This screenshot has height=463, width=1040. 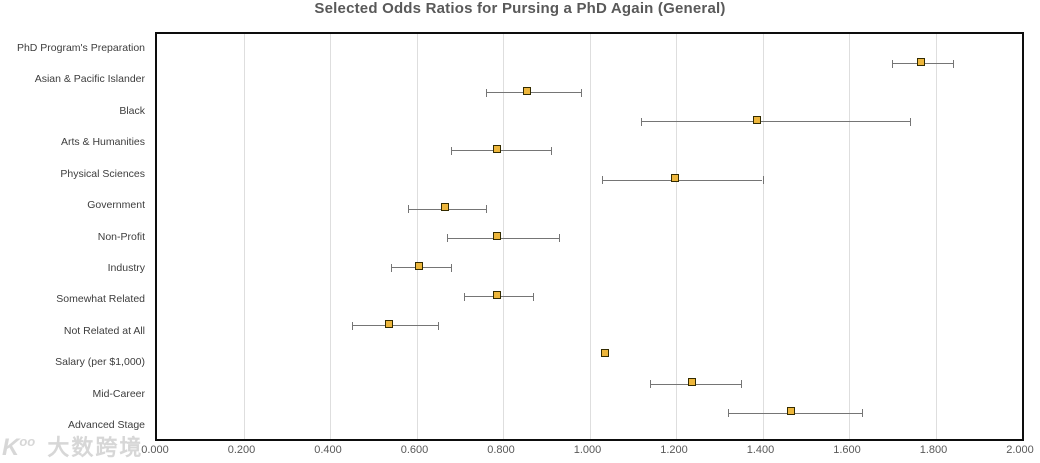 I want to click on x-axis-tick-label: 1.800, so click(x=933, y=450).